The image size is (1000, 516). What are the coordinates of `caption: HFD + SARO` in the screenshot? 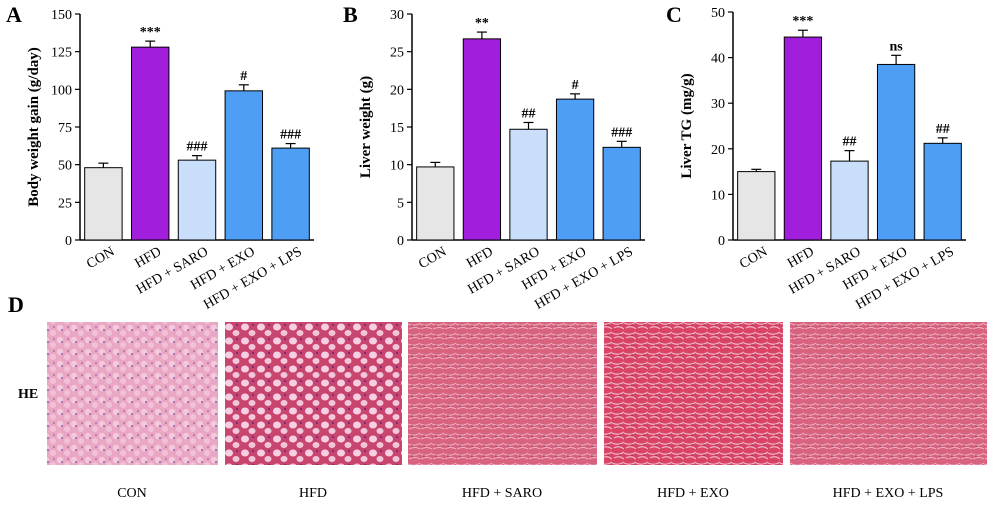 It's located at (502, 493).